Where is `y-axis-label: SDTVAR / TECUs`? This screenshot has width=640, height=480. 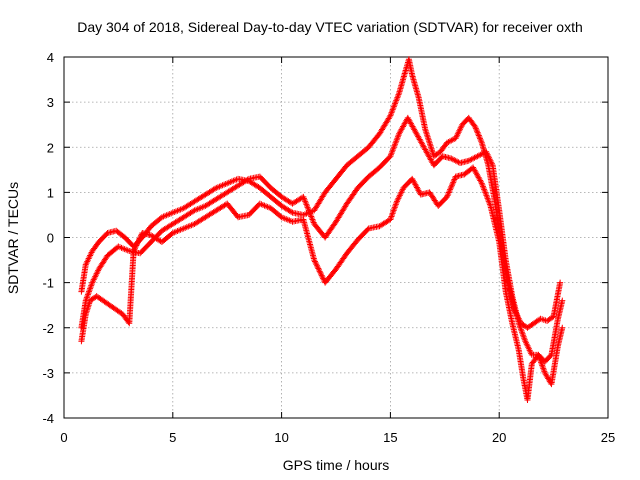
y-axis-label: SDTVAR / TECUs is located at coordinates (13, 238).